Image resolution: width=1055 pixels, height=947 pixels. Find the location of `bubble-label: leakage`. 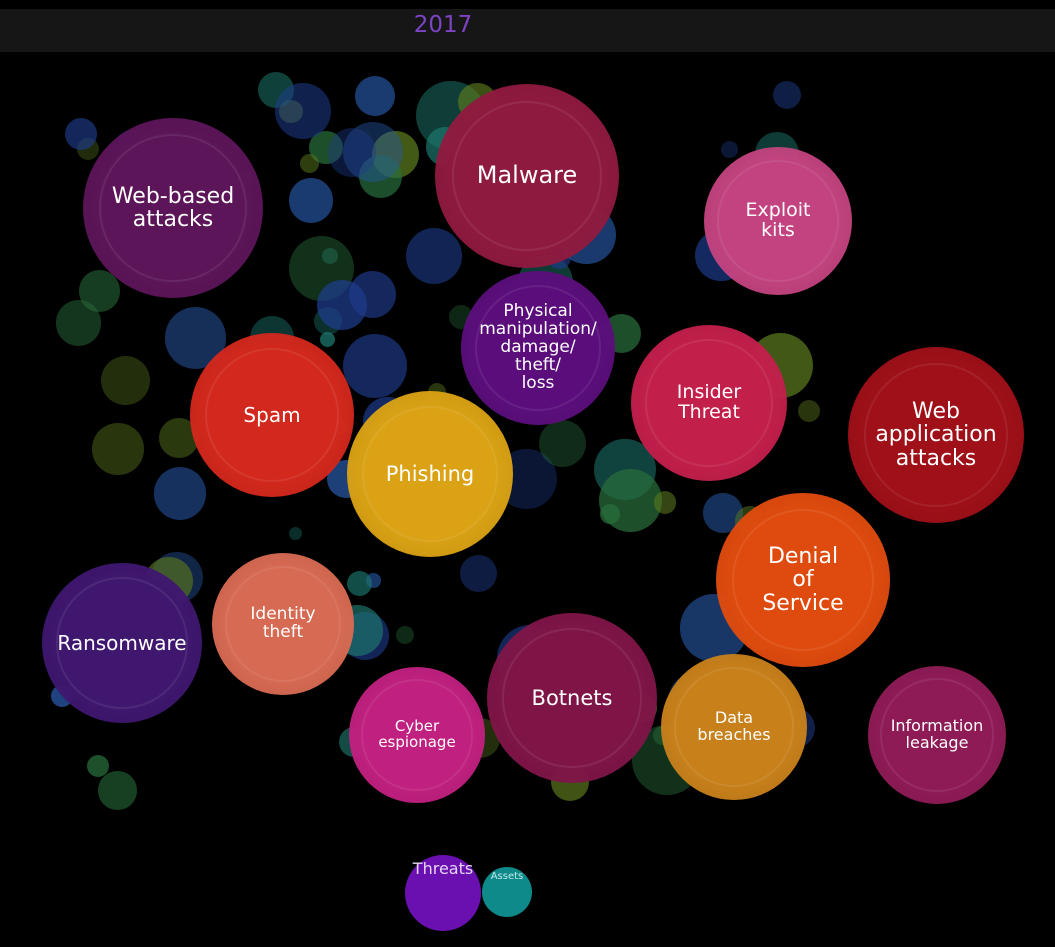

bubble-label: leakage is located at coordinates (937, 742).